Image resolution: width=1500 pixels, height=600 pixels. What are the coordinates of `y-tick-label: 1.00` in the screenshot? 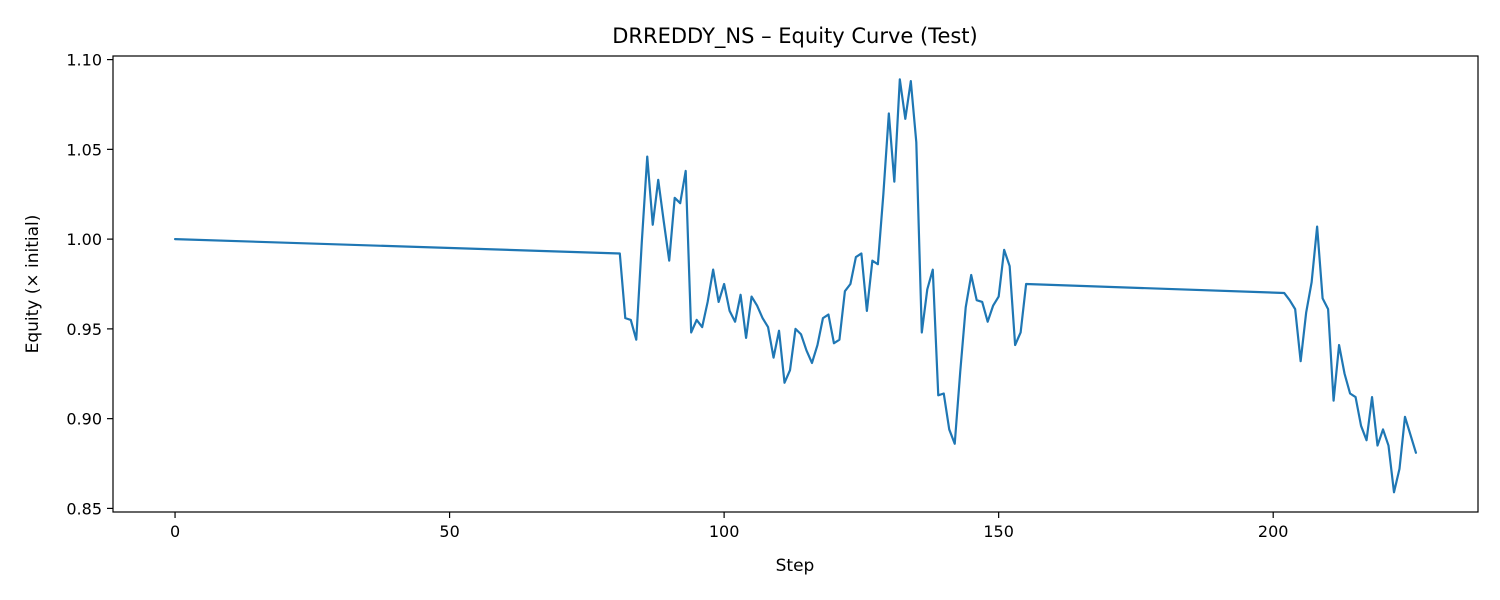 It's located at (84, 239).